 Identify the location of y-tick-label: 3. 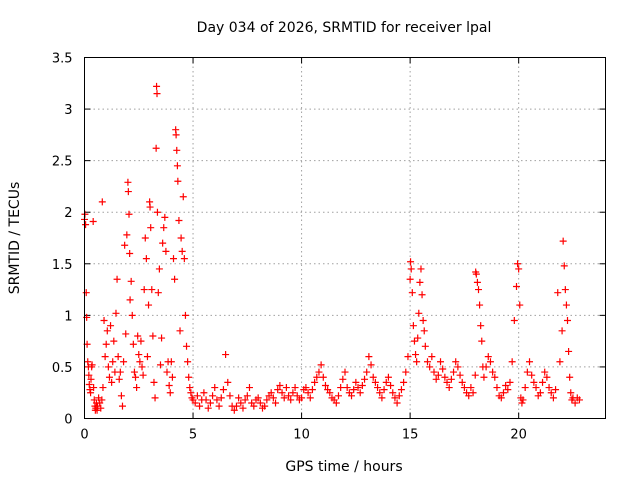
(68, 110).